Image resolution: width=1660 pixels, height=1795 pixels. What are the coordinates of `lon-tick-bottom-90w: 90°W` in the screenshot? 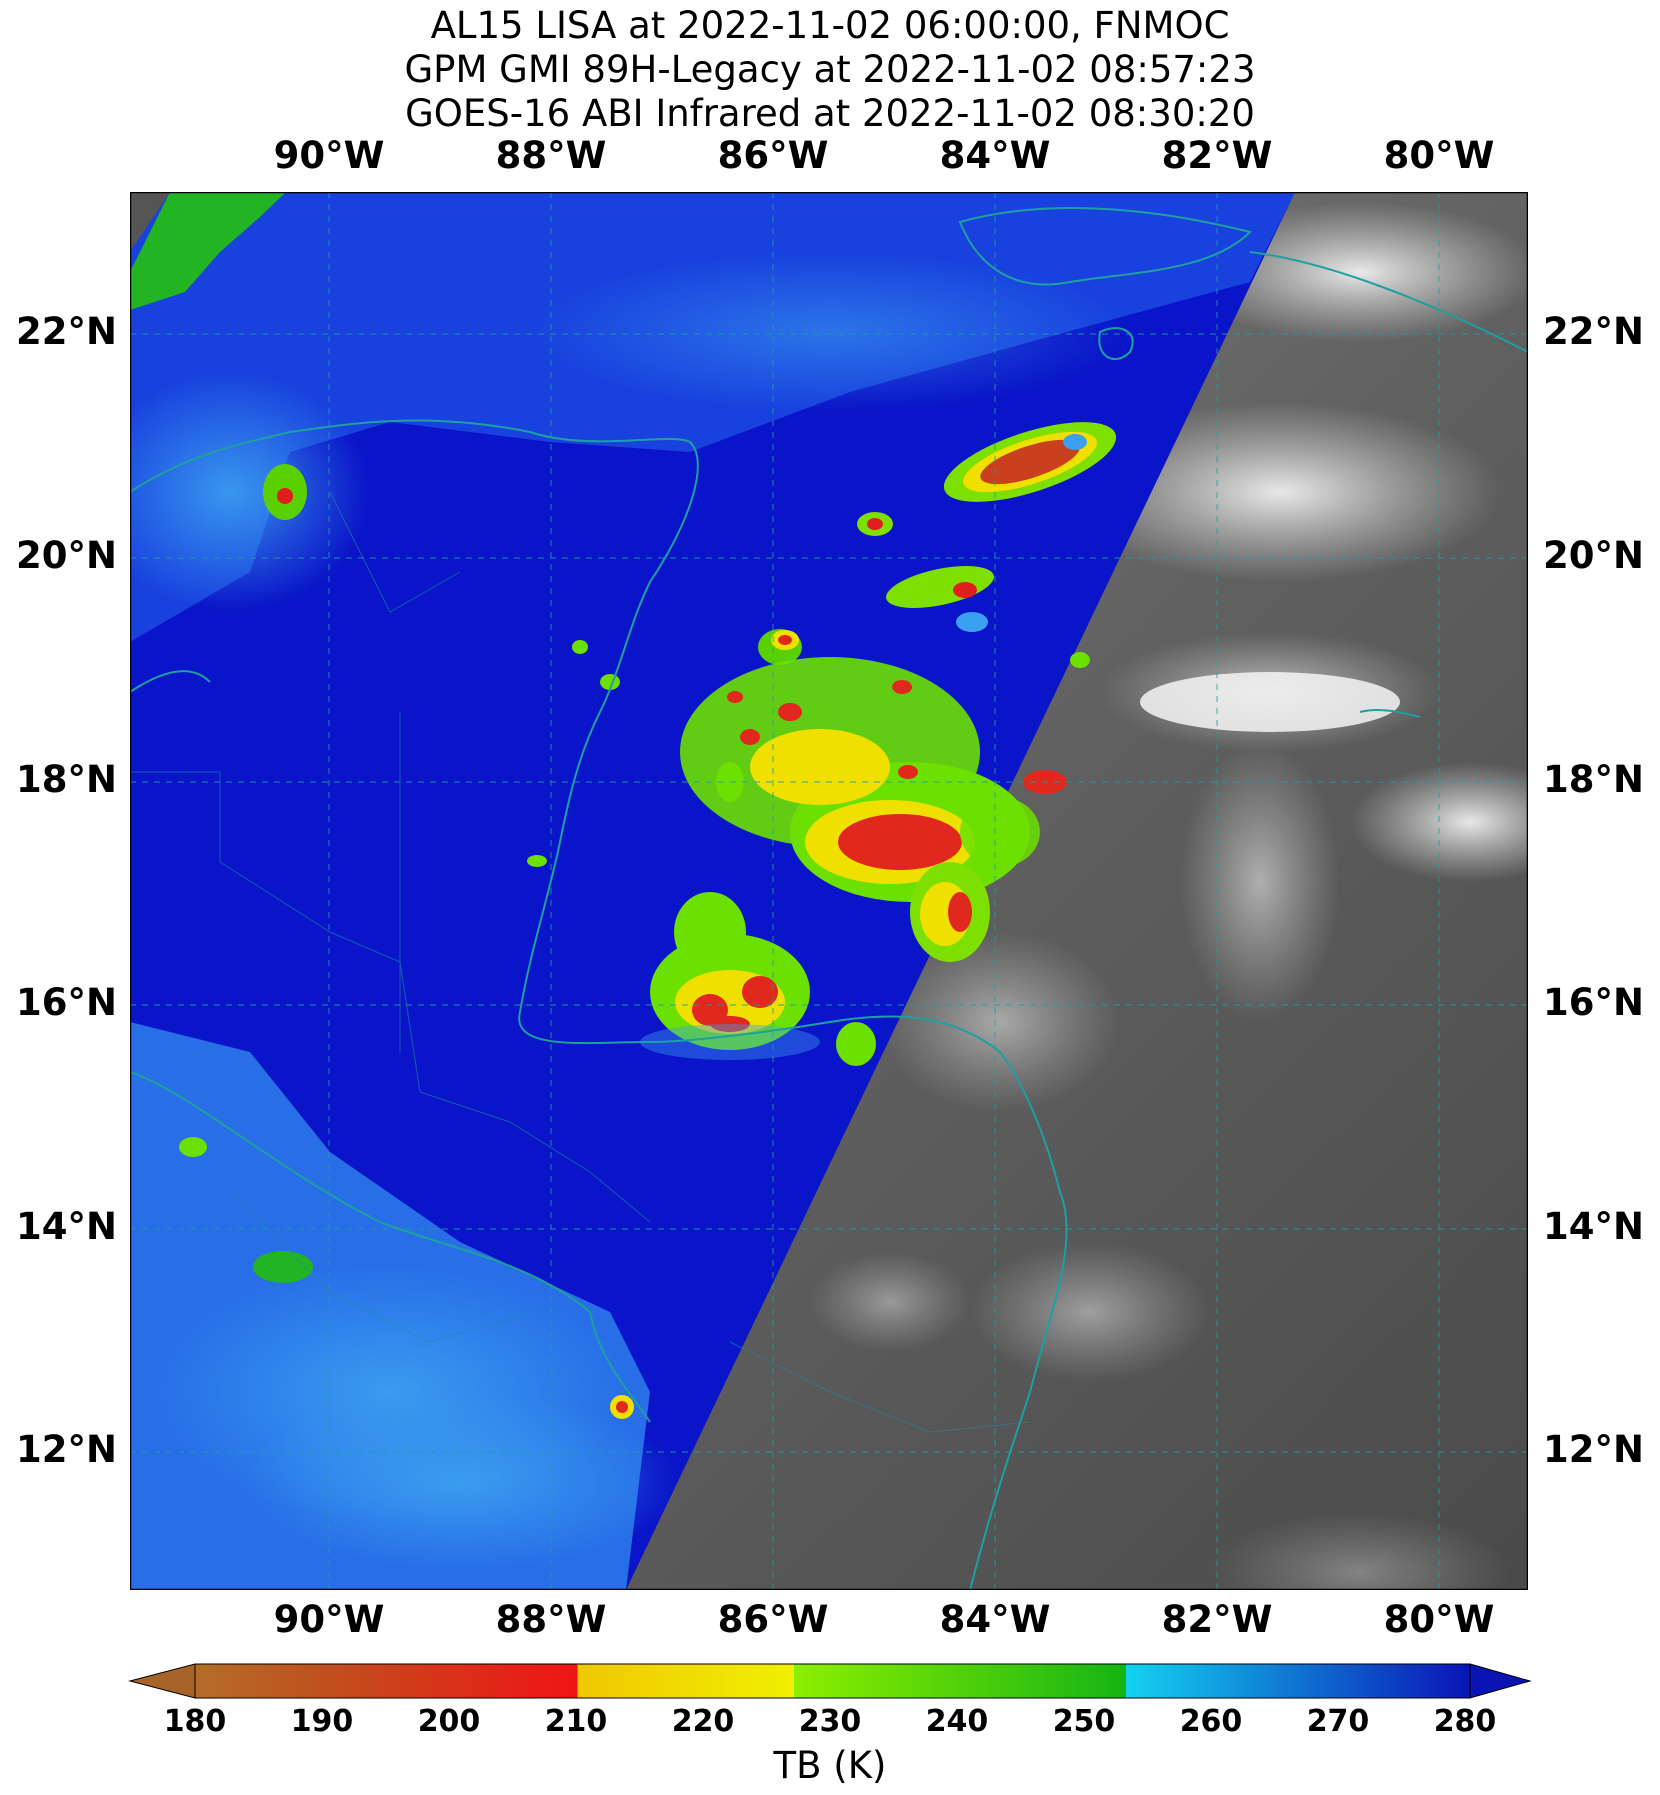 It's located at (329, 1619).